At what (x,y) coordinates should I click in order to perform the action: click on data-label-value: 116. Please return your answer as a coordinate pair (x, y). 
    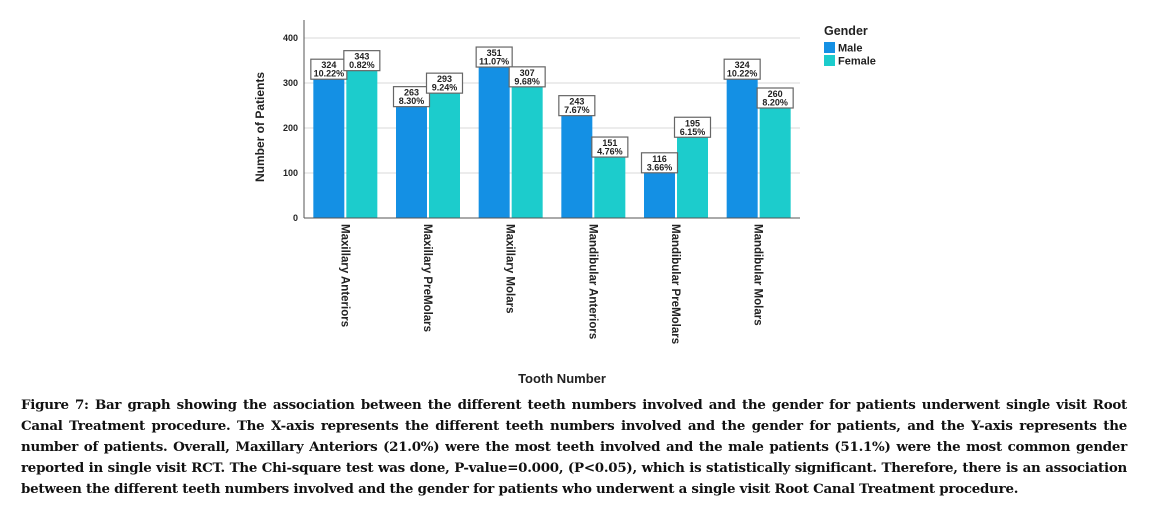
    Looking at the image, I should click on (659, 159).